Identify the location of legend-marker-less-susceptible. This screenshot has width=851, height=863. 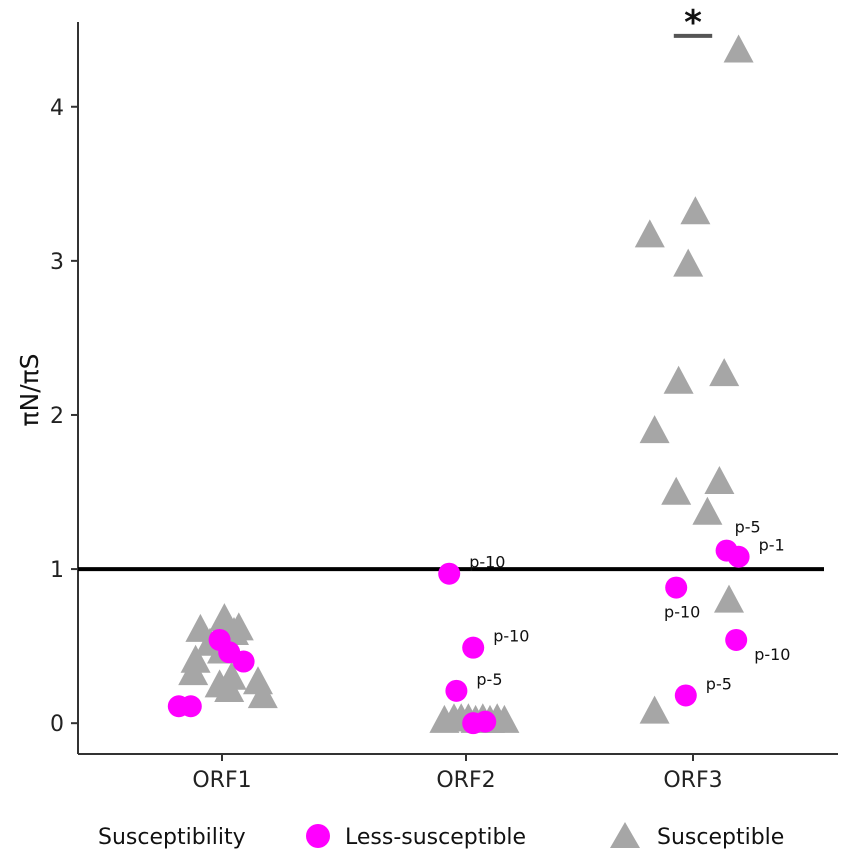
(318, 836).